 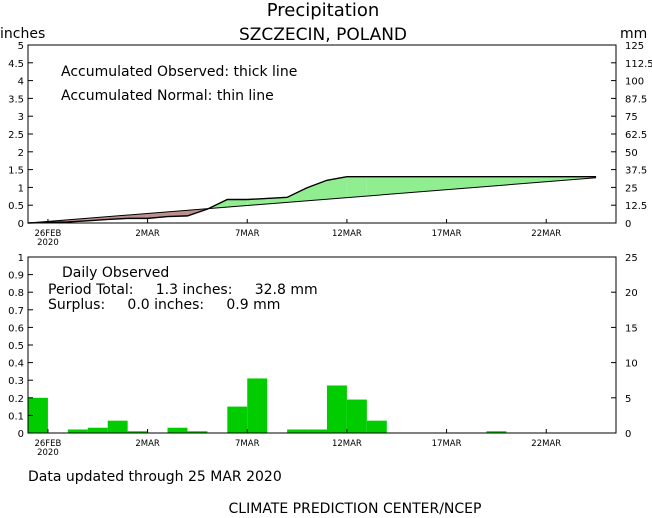 I want to click on accumulated-y-tick-label: 1, so click(x=21, y=188).